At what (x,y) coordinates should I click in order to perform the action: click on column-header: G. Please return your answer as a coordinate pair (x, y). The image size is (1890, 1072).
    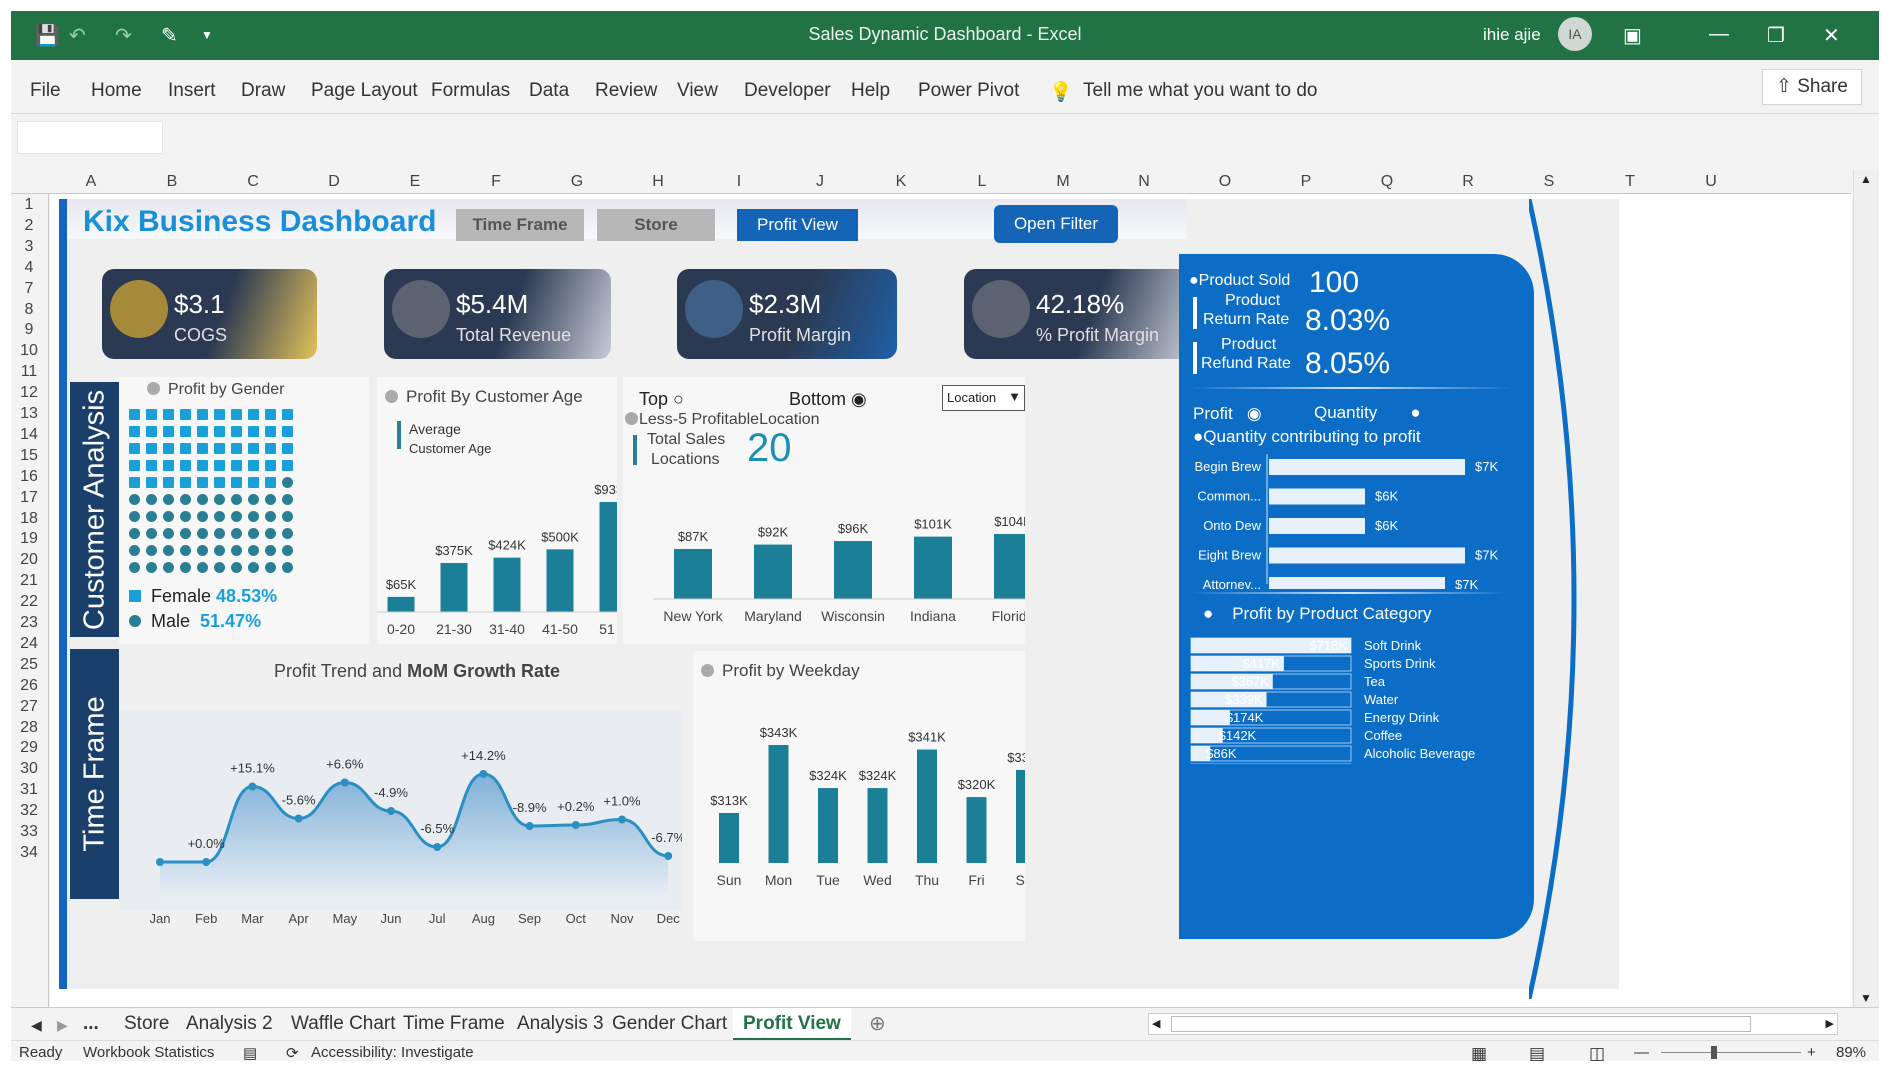
    Looking at the image, I should click on (577, 181).